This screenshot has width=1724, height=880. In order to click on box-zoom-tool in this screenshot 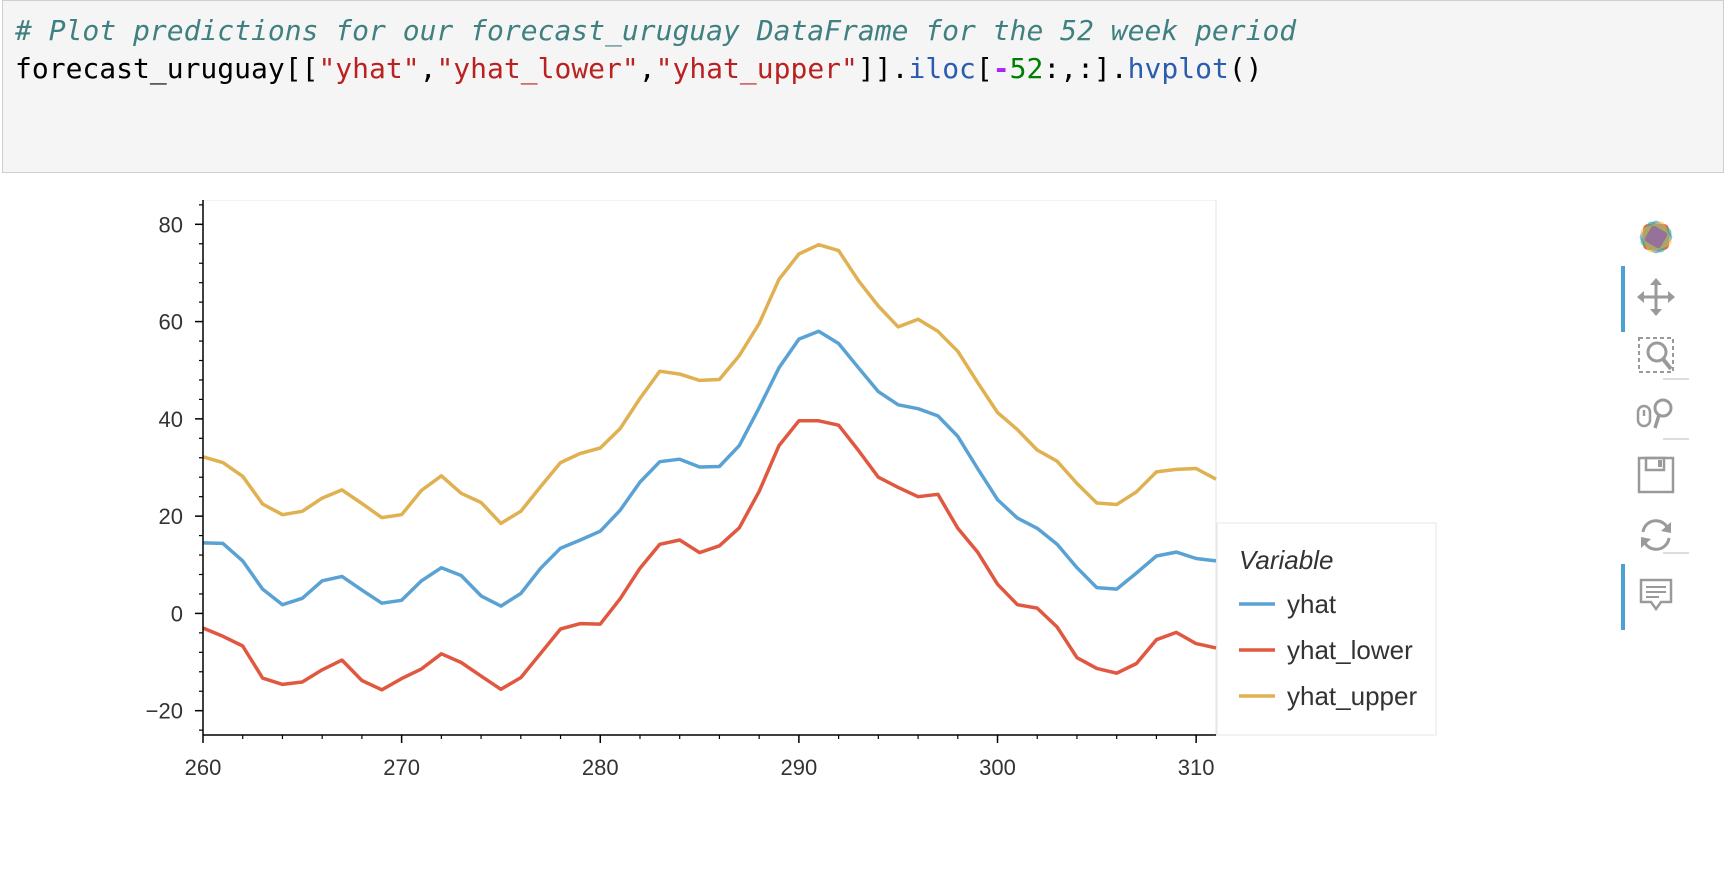, I will do `click(1655, 355)`.